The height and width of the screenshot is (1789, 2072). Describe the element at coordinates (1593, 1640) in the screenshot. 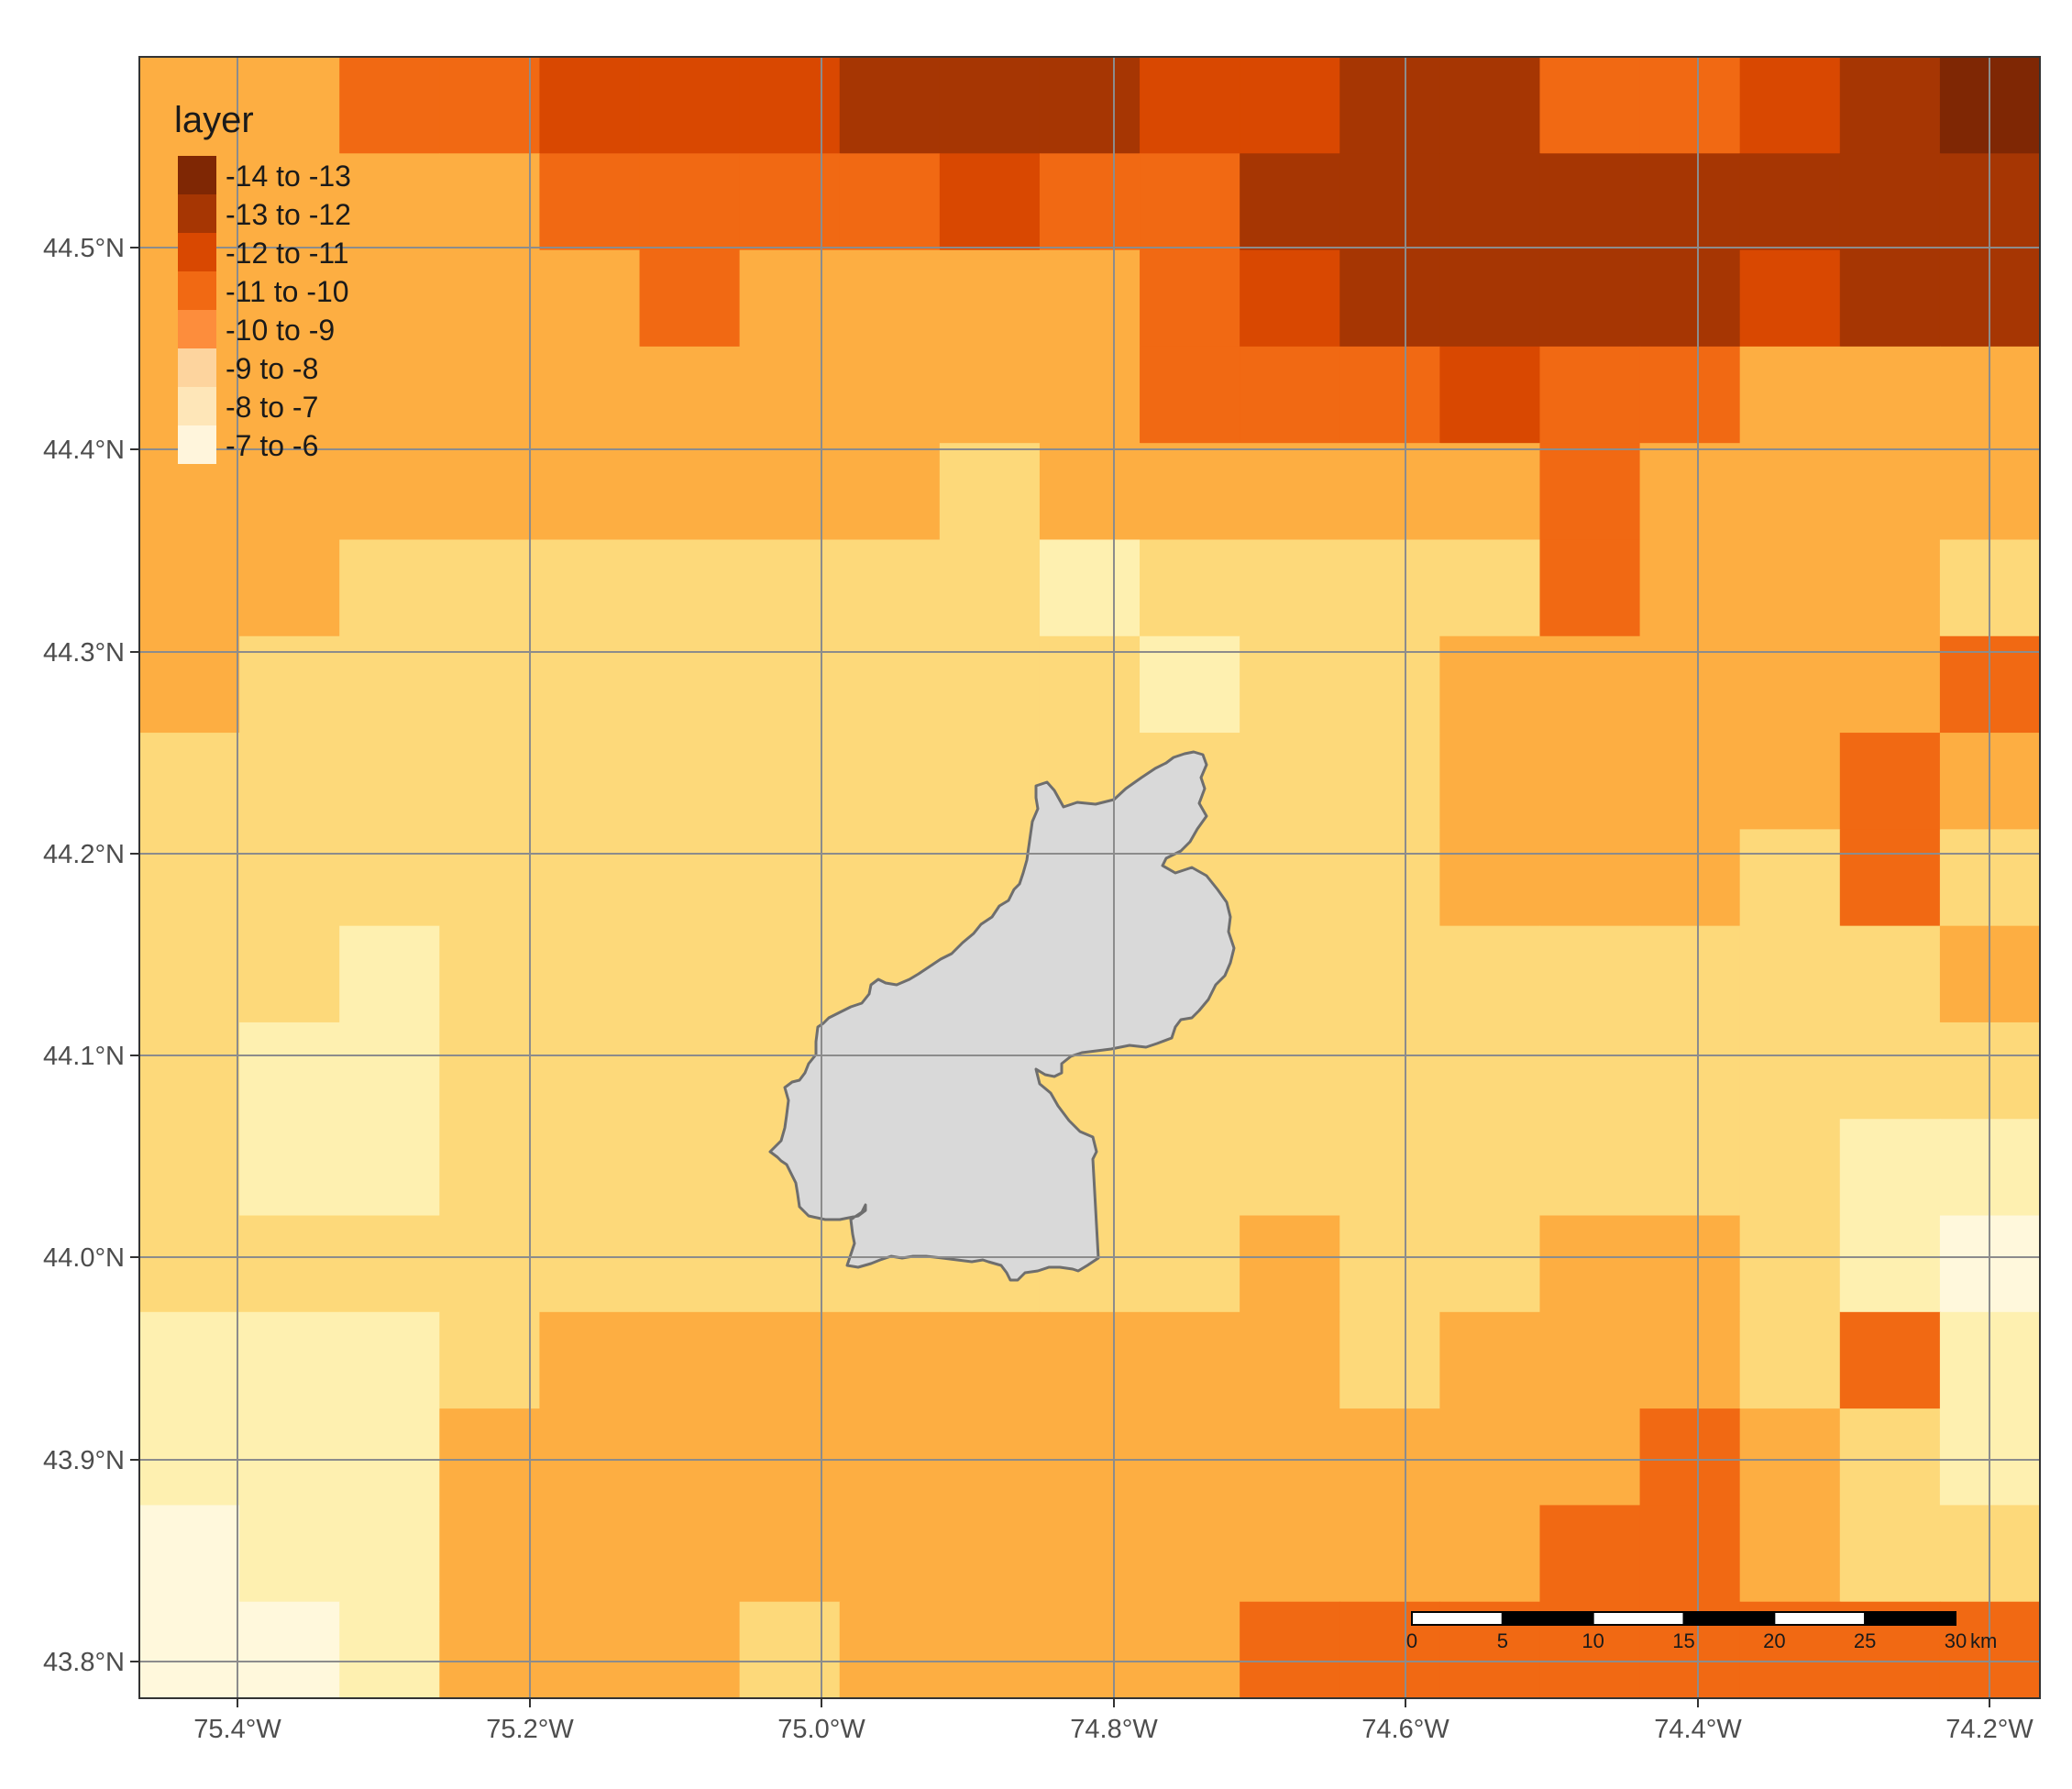

I see `scale-bar-label: 10` at that location.